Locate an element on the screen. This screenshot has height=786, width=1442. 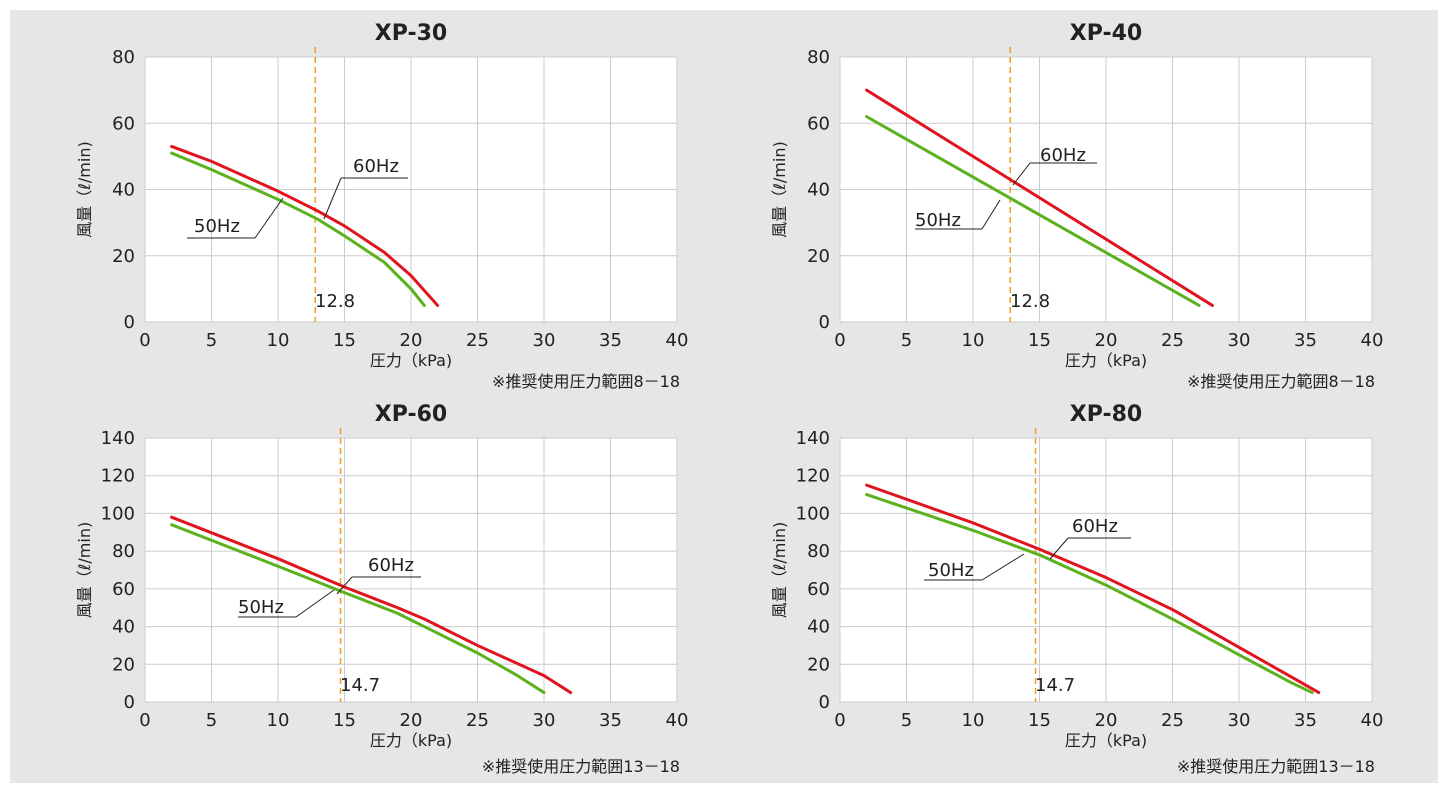
pressure-range-note: ※推奨使用圧力範囲8－18 is located at coordinates (586, 381).